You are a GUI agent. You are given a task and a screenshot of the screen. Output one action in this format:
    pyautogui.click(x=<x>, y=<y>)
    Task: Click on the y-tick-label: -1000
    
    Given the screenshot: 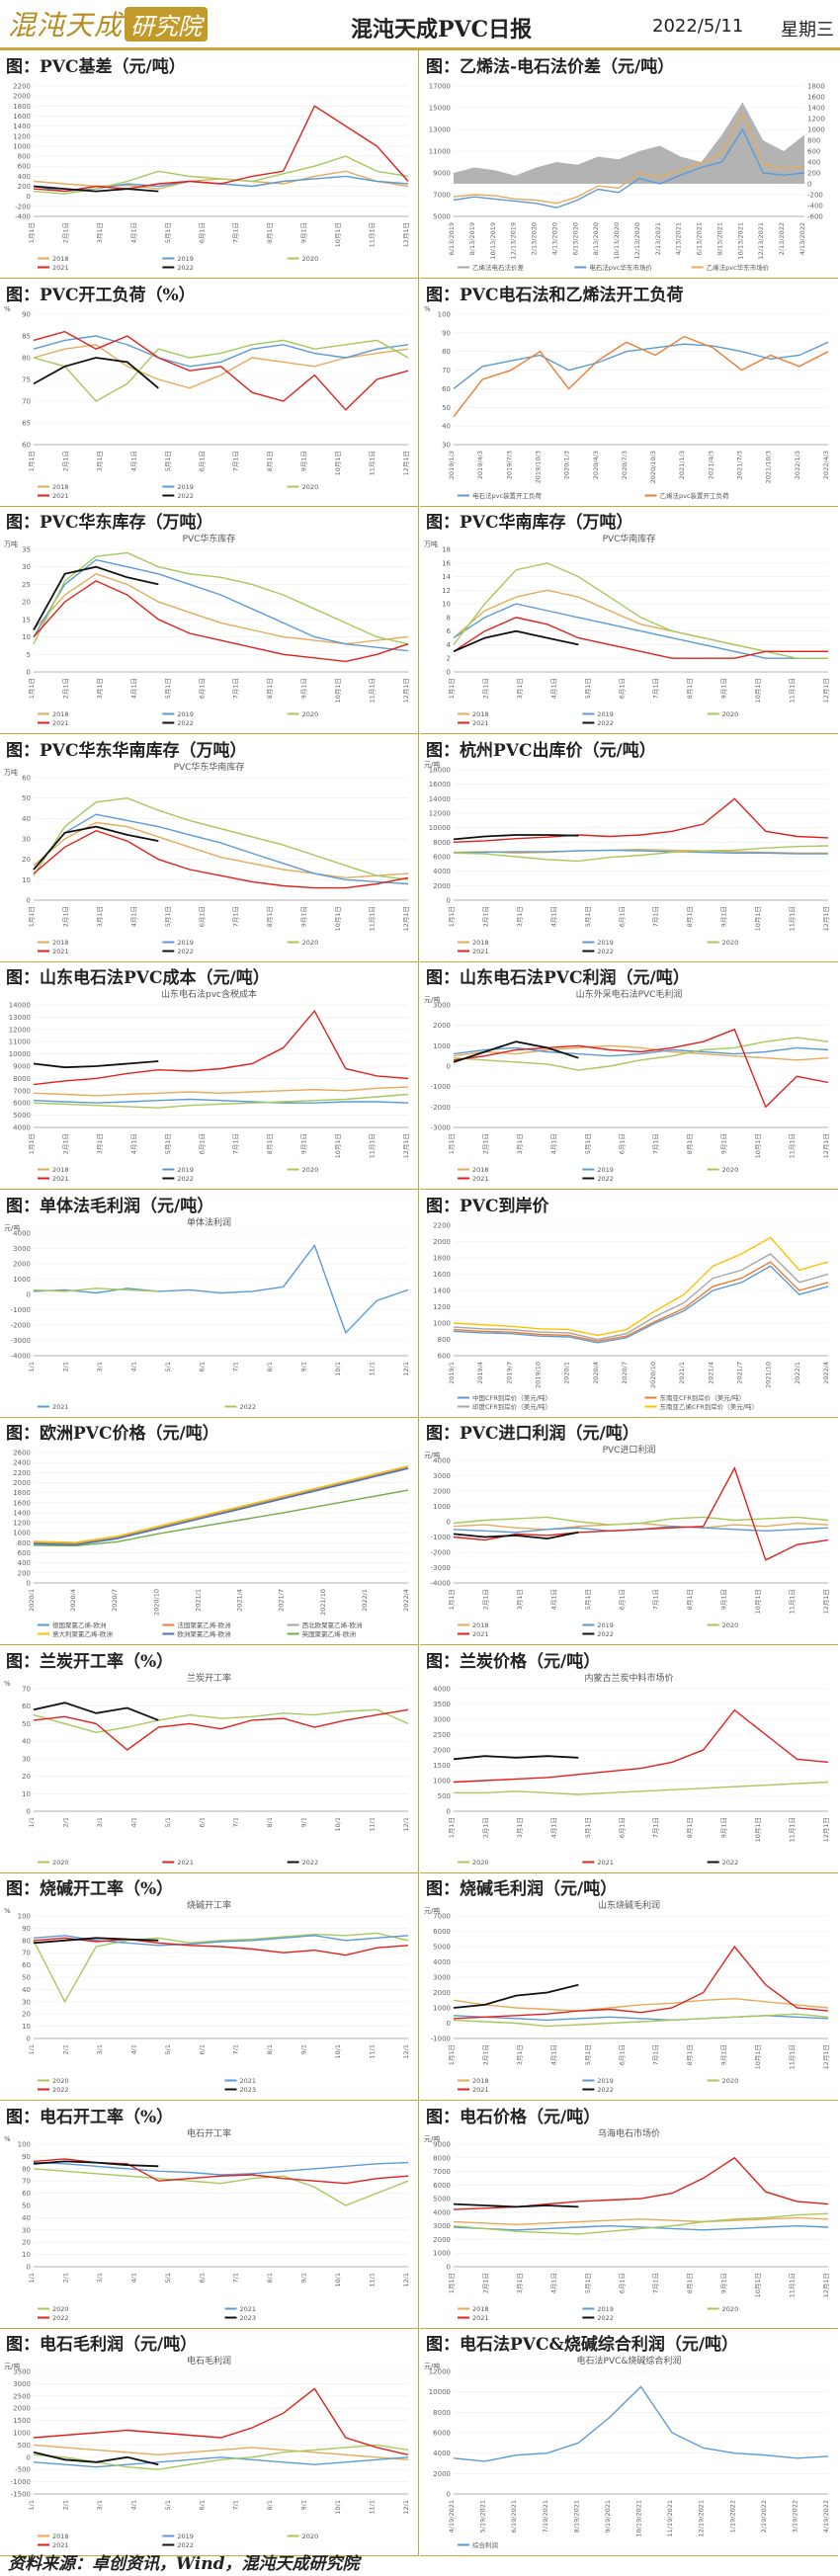 What is the action you would take?
    pyautogui.click(x=441, y=1087)
    